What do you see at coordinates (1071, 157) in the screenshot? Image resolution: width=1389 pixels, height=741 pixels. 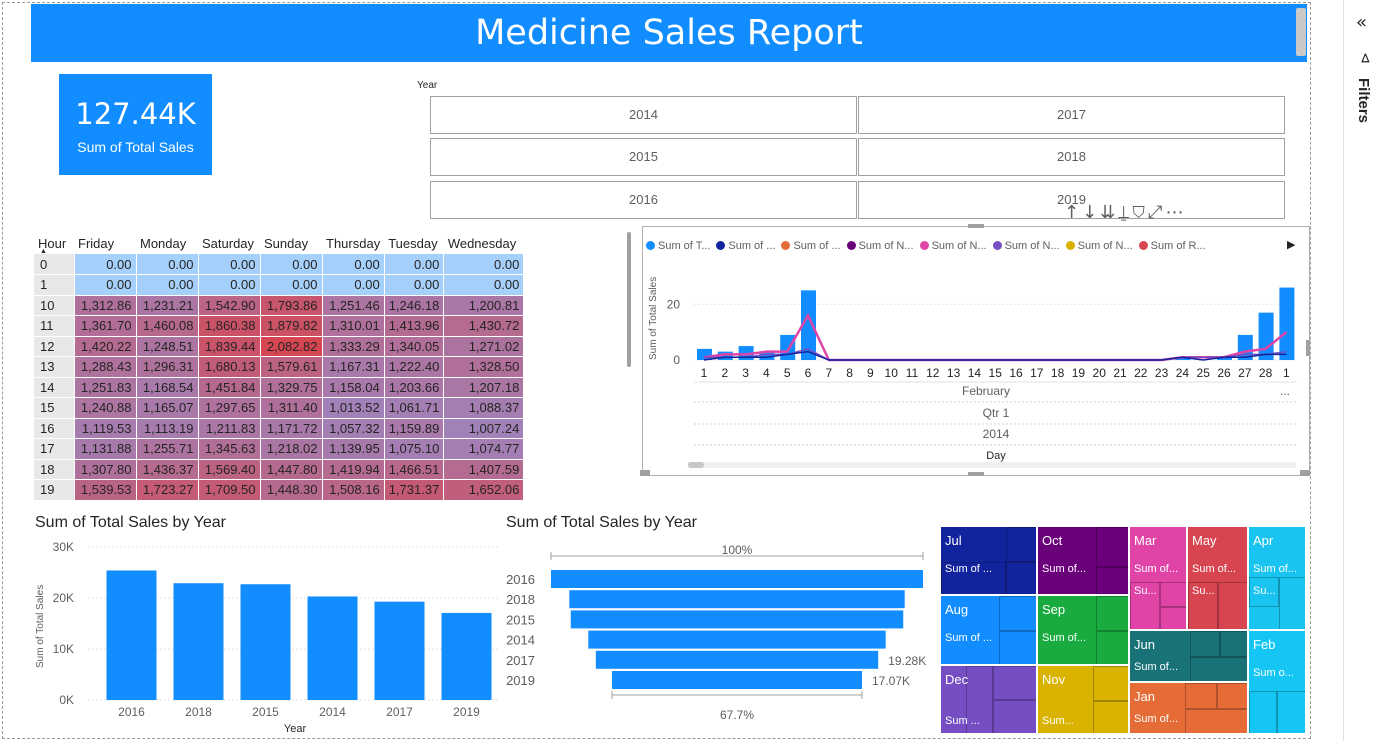 I see `slicer-option-2018: 2018` at bounding box center [1071, 157].